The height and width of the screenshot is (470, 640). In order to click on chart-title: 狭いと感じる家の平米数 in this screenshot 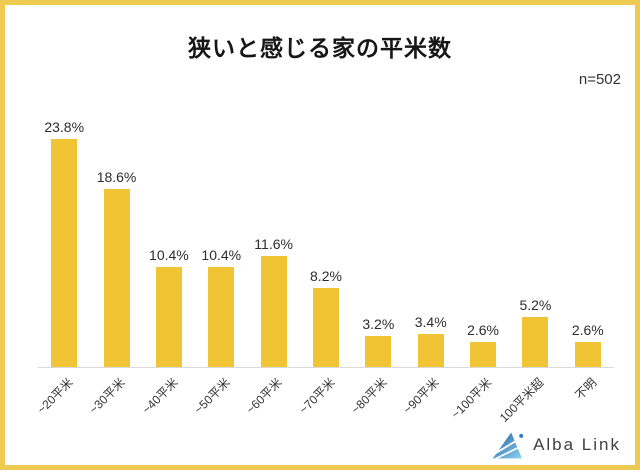, I will do `click(320, 48)`.